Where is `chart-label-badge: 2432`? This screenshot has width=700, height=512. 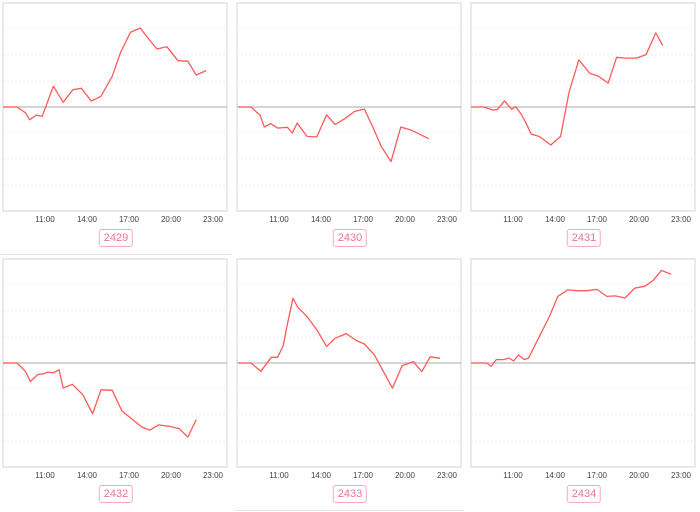
chart-label-badge: 2432 is located at coordinates (116, 494).